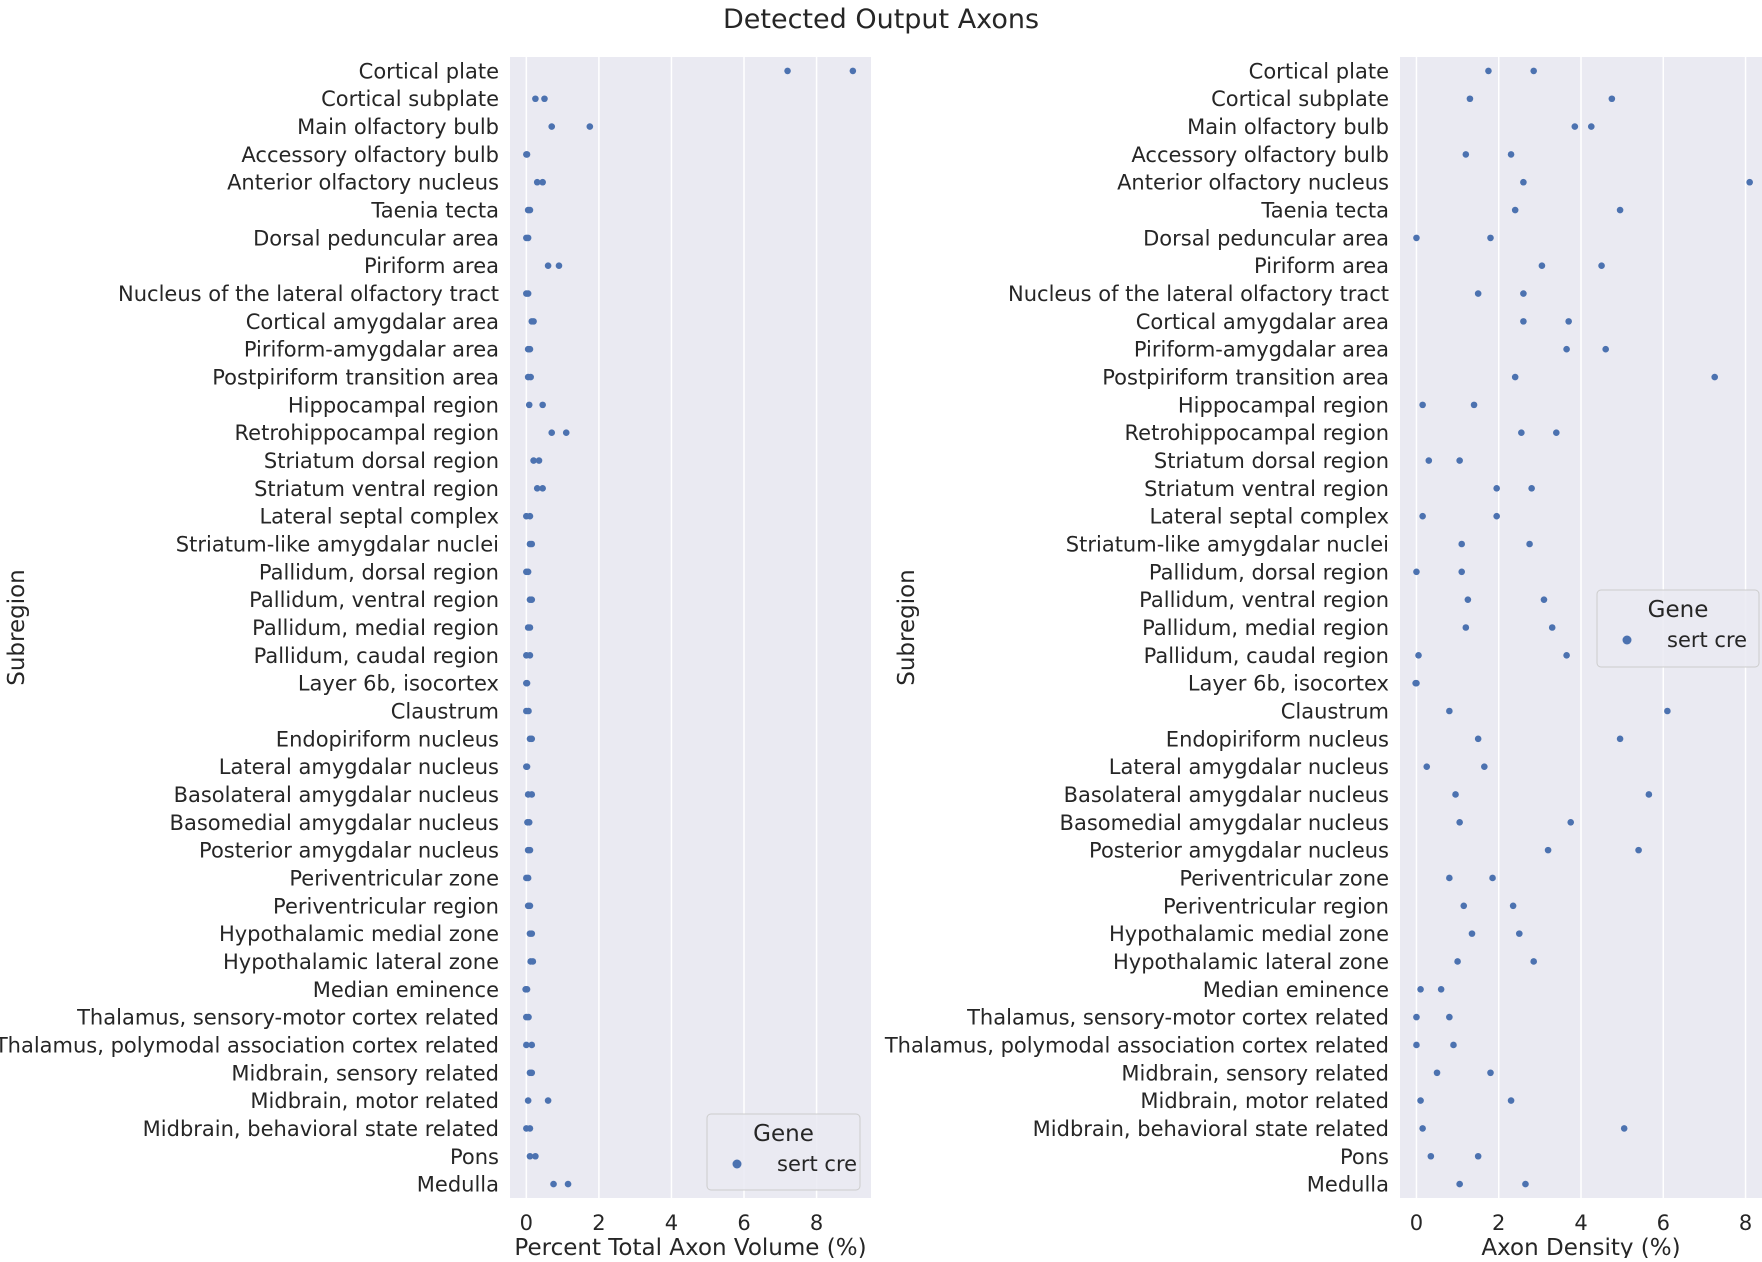 The image size is (1762, 1262). What do you see at coordinates (1255, 1073) in the screenshot?
I see `y-tick-label: Midbrain, sensory related` at bounding box center [1255, 1073].